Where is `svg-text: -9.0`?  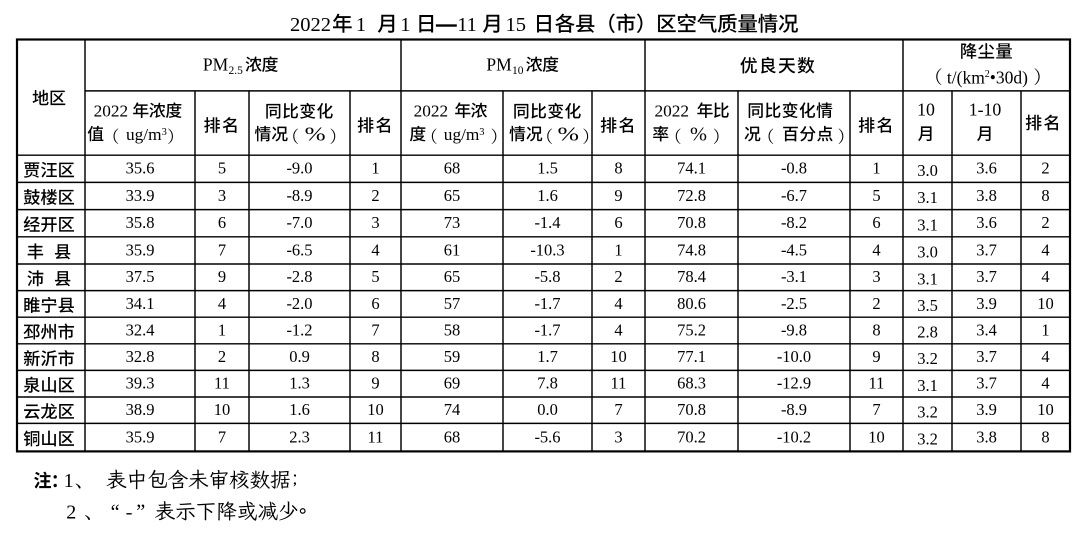 svg-text: -9.0 is located at coordinates (299, 168).